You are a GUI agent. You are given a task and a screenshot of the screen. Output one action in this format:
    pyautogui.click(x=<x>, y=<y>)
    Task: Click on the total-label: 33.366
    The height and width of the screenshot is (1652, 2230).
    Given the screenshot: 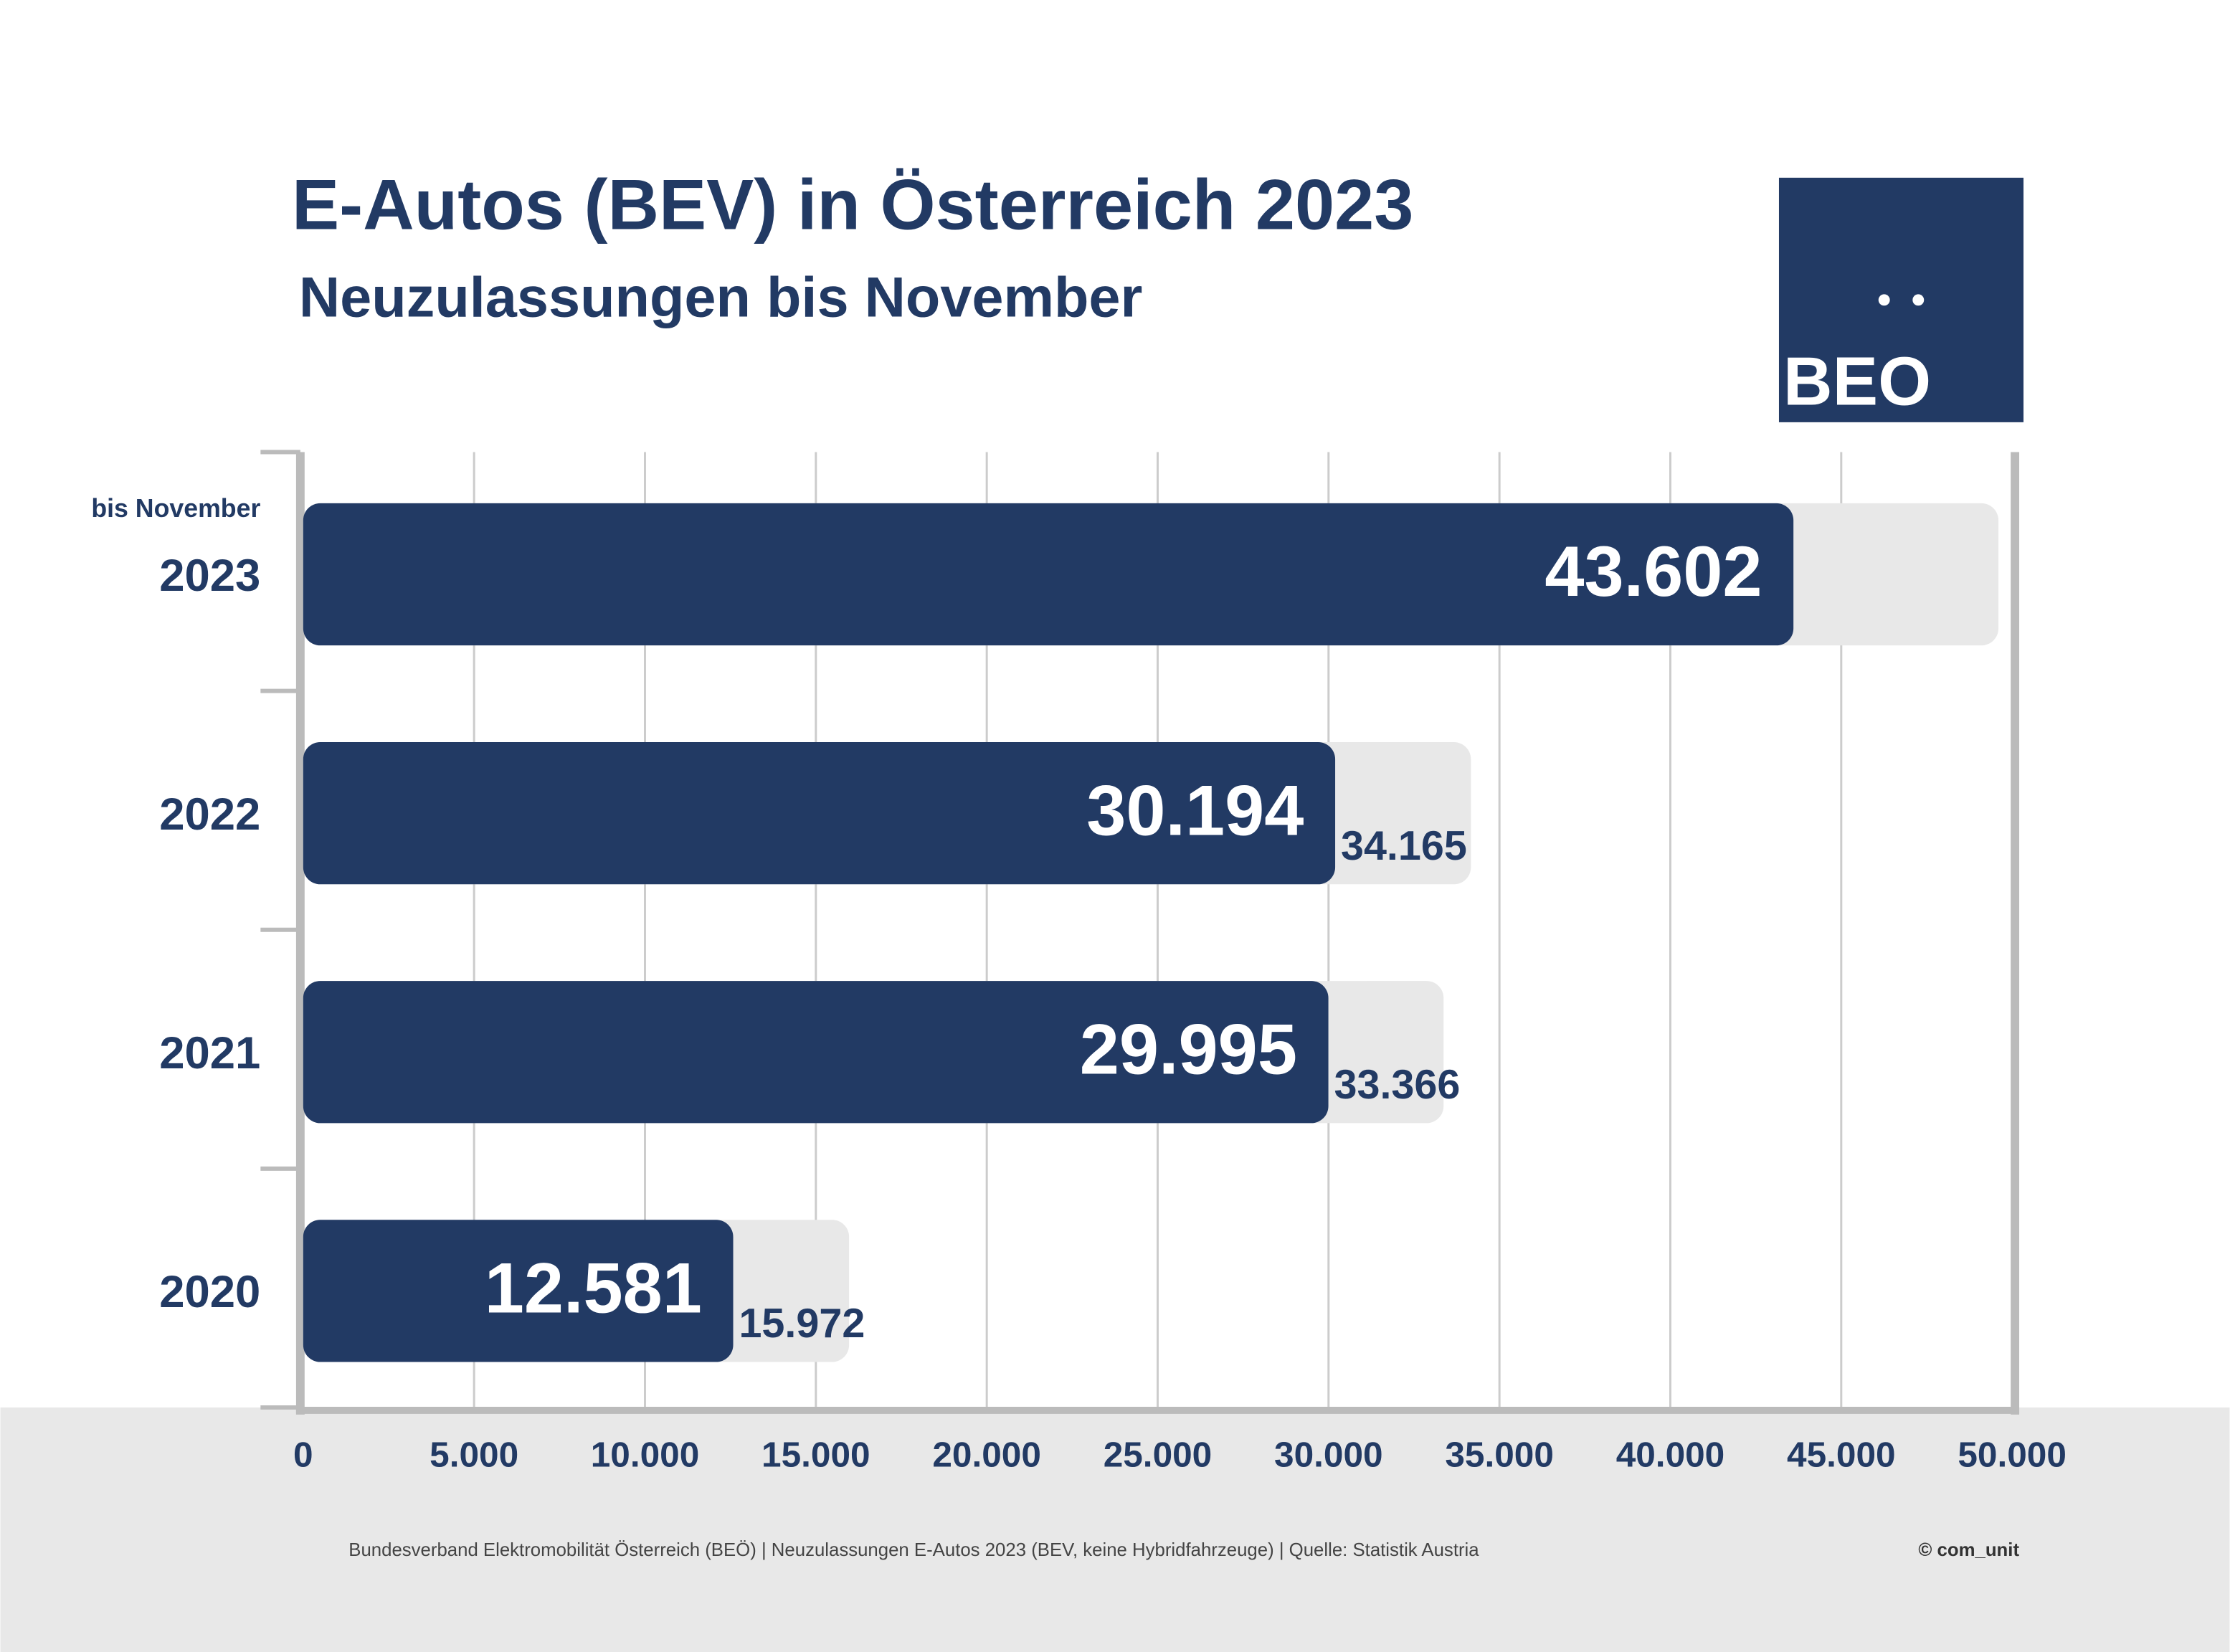 What is the action you would take?
    pyautogui.click(x=1398, y=1085)
    